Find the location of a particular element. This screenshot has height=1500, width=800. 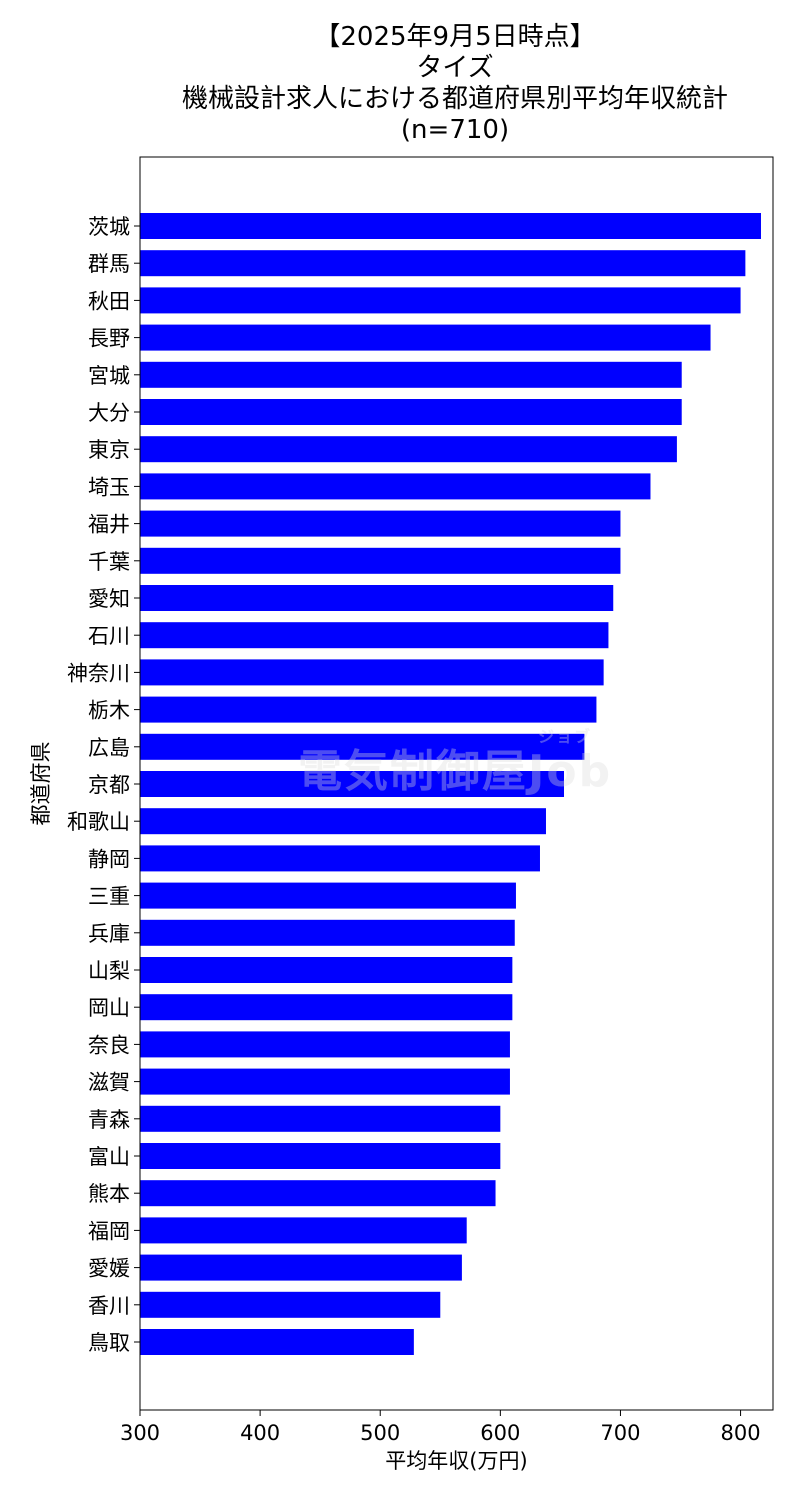

category-label: 東京 is located at coordinates (109, 450).